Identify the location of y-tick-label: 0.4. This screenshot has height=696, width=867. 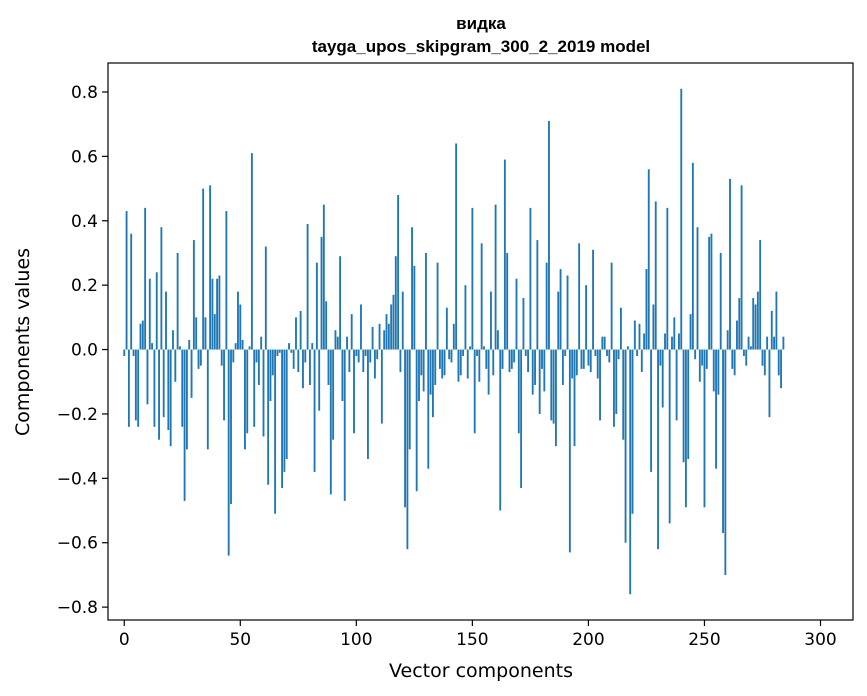
(84, 222).